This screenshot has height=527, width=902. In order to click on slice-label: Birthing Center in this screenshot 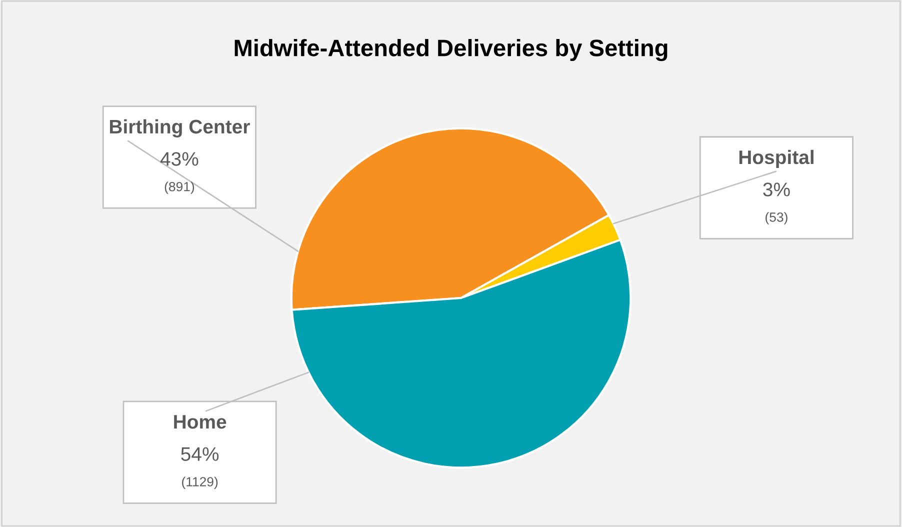, I will do `click(180, 128)`.